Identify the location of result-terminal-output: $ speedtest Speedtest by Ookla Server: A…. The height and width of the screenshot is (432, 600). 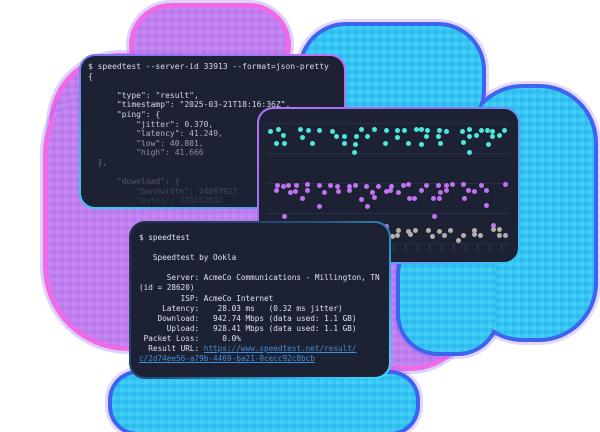
(260, 293).